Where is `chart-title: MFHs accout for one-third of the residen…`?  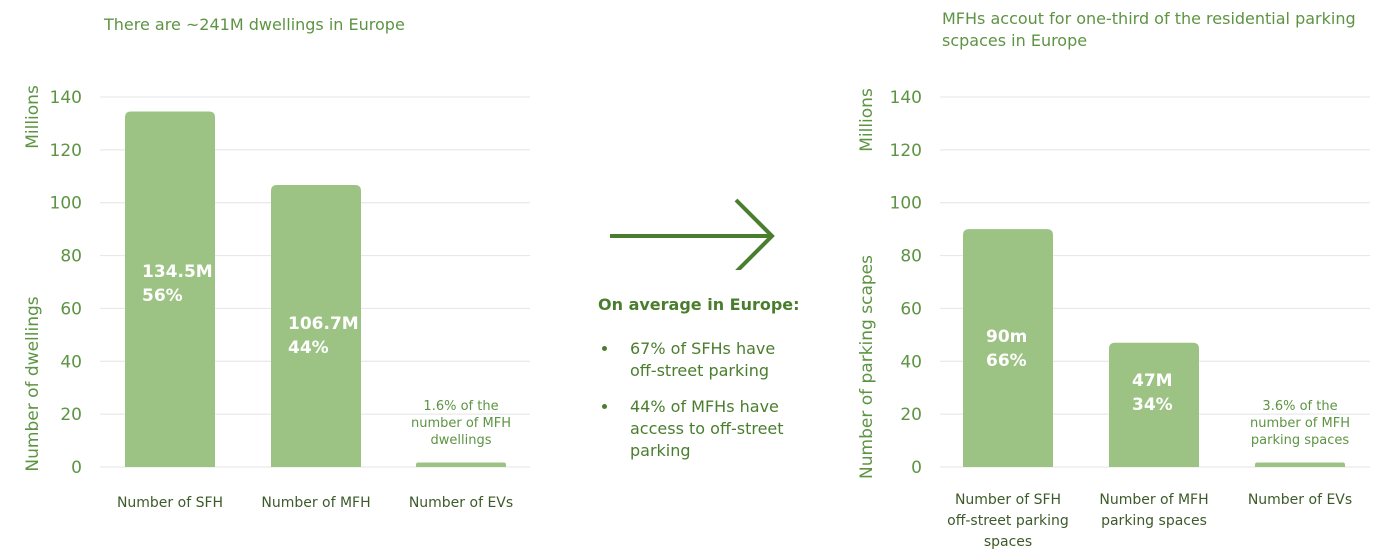 chart-title: MFHs accout for one-third of the residen… is located at coordinates (1149, 18).